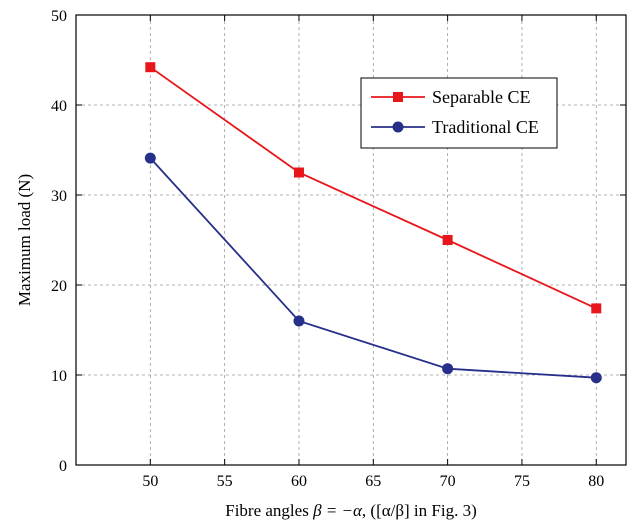 This screenshot has height=527, width=640. Describe the element at coordinates (419, 510) in the screenshot. I see `x-axis-label-suffix: , ([α/β] in Fig. 3)` at that location.